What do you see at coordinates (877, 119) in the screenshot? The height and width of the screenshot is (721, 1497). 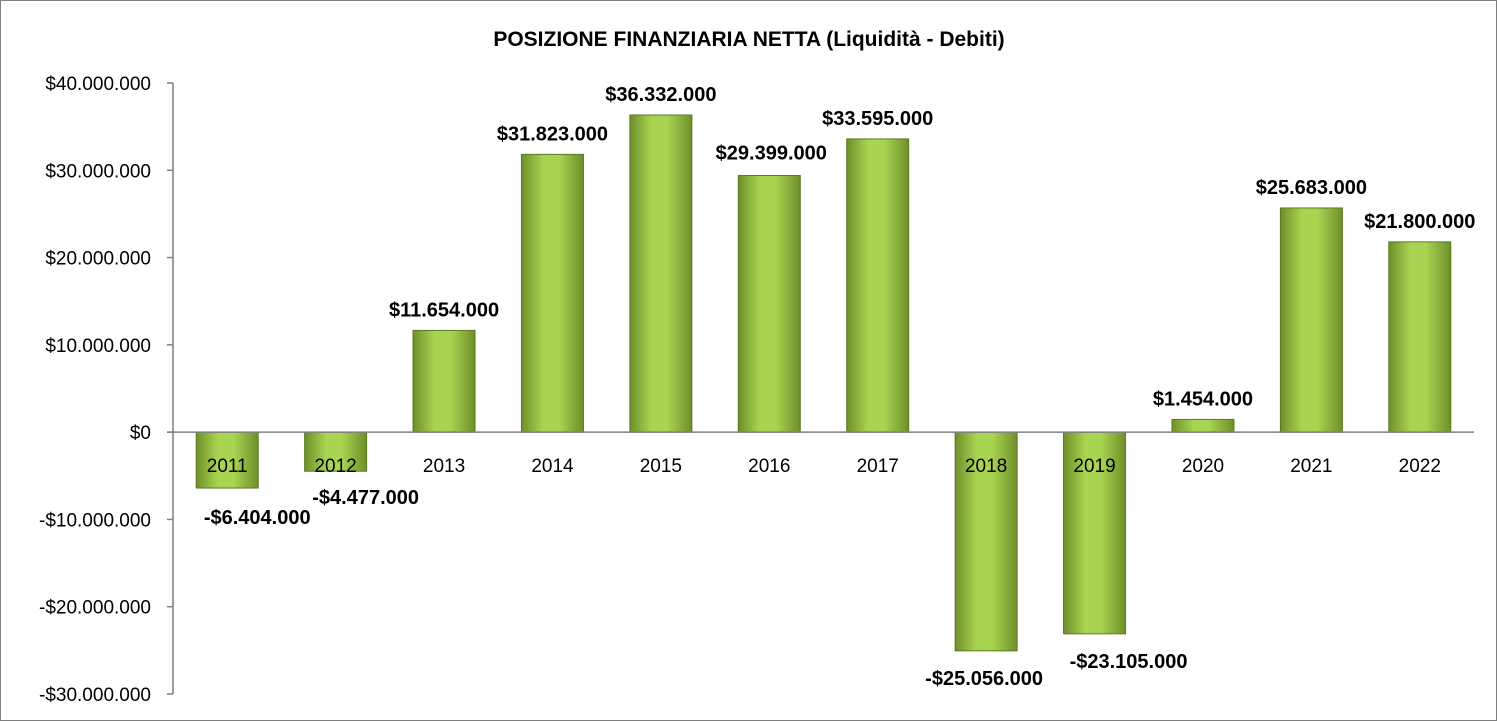 I see `data-label-2017: $33.595.000` at bounding box center [877, 119].